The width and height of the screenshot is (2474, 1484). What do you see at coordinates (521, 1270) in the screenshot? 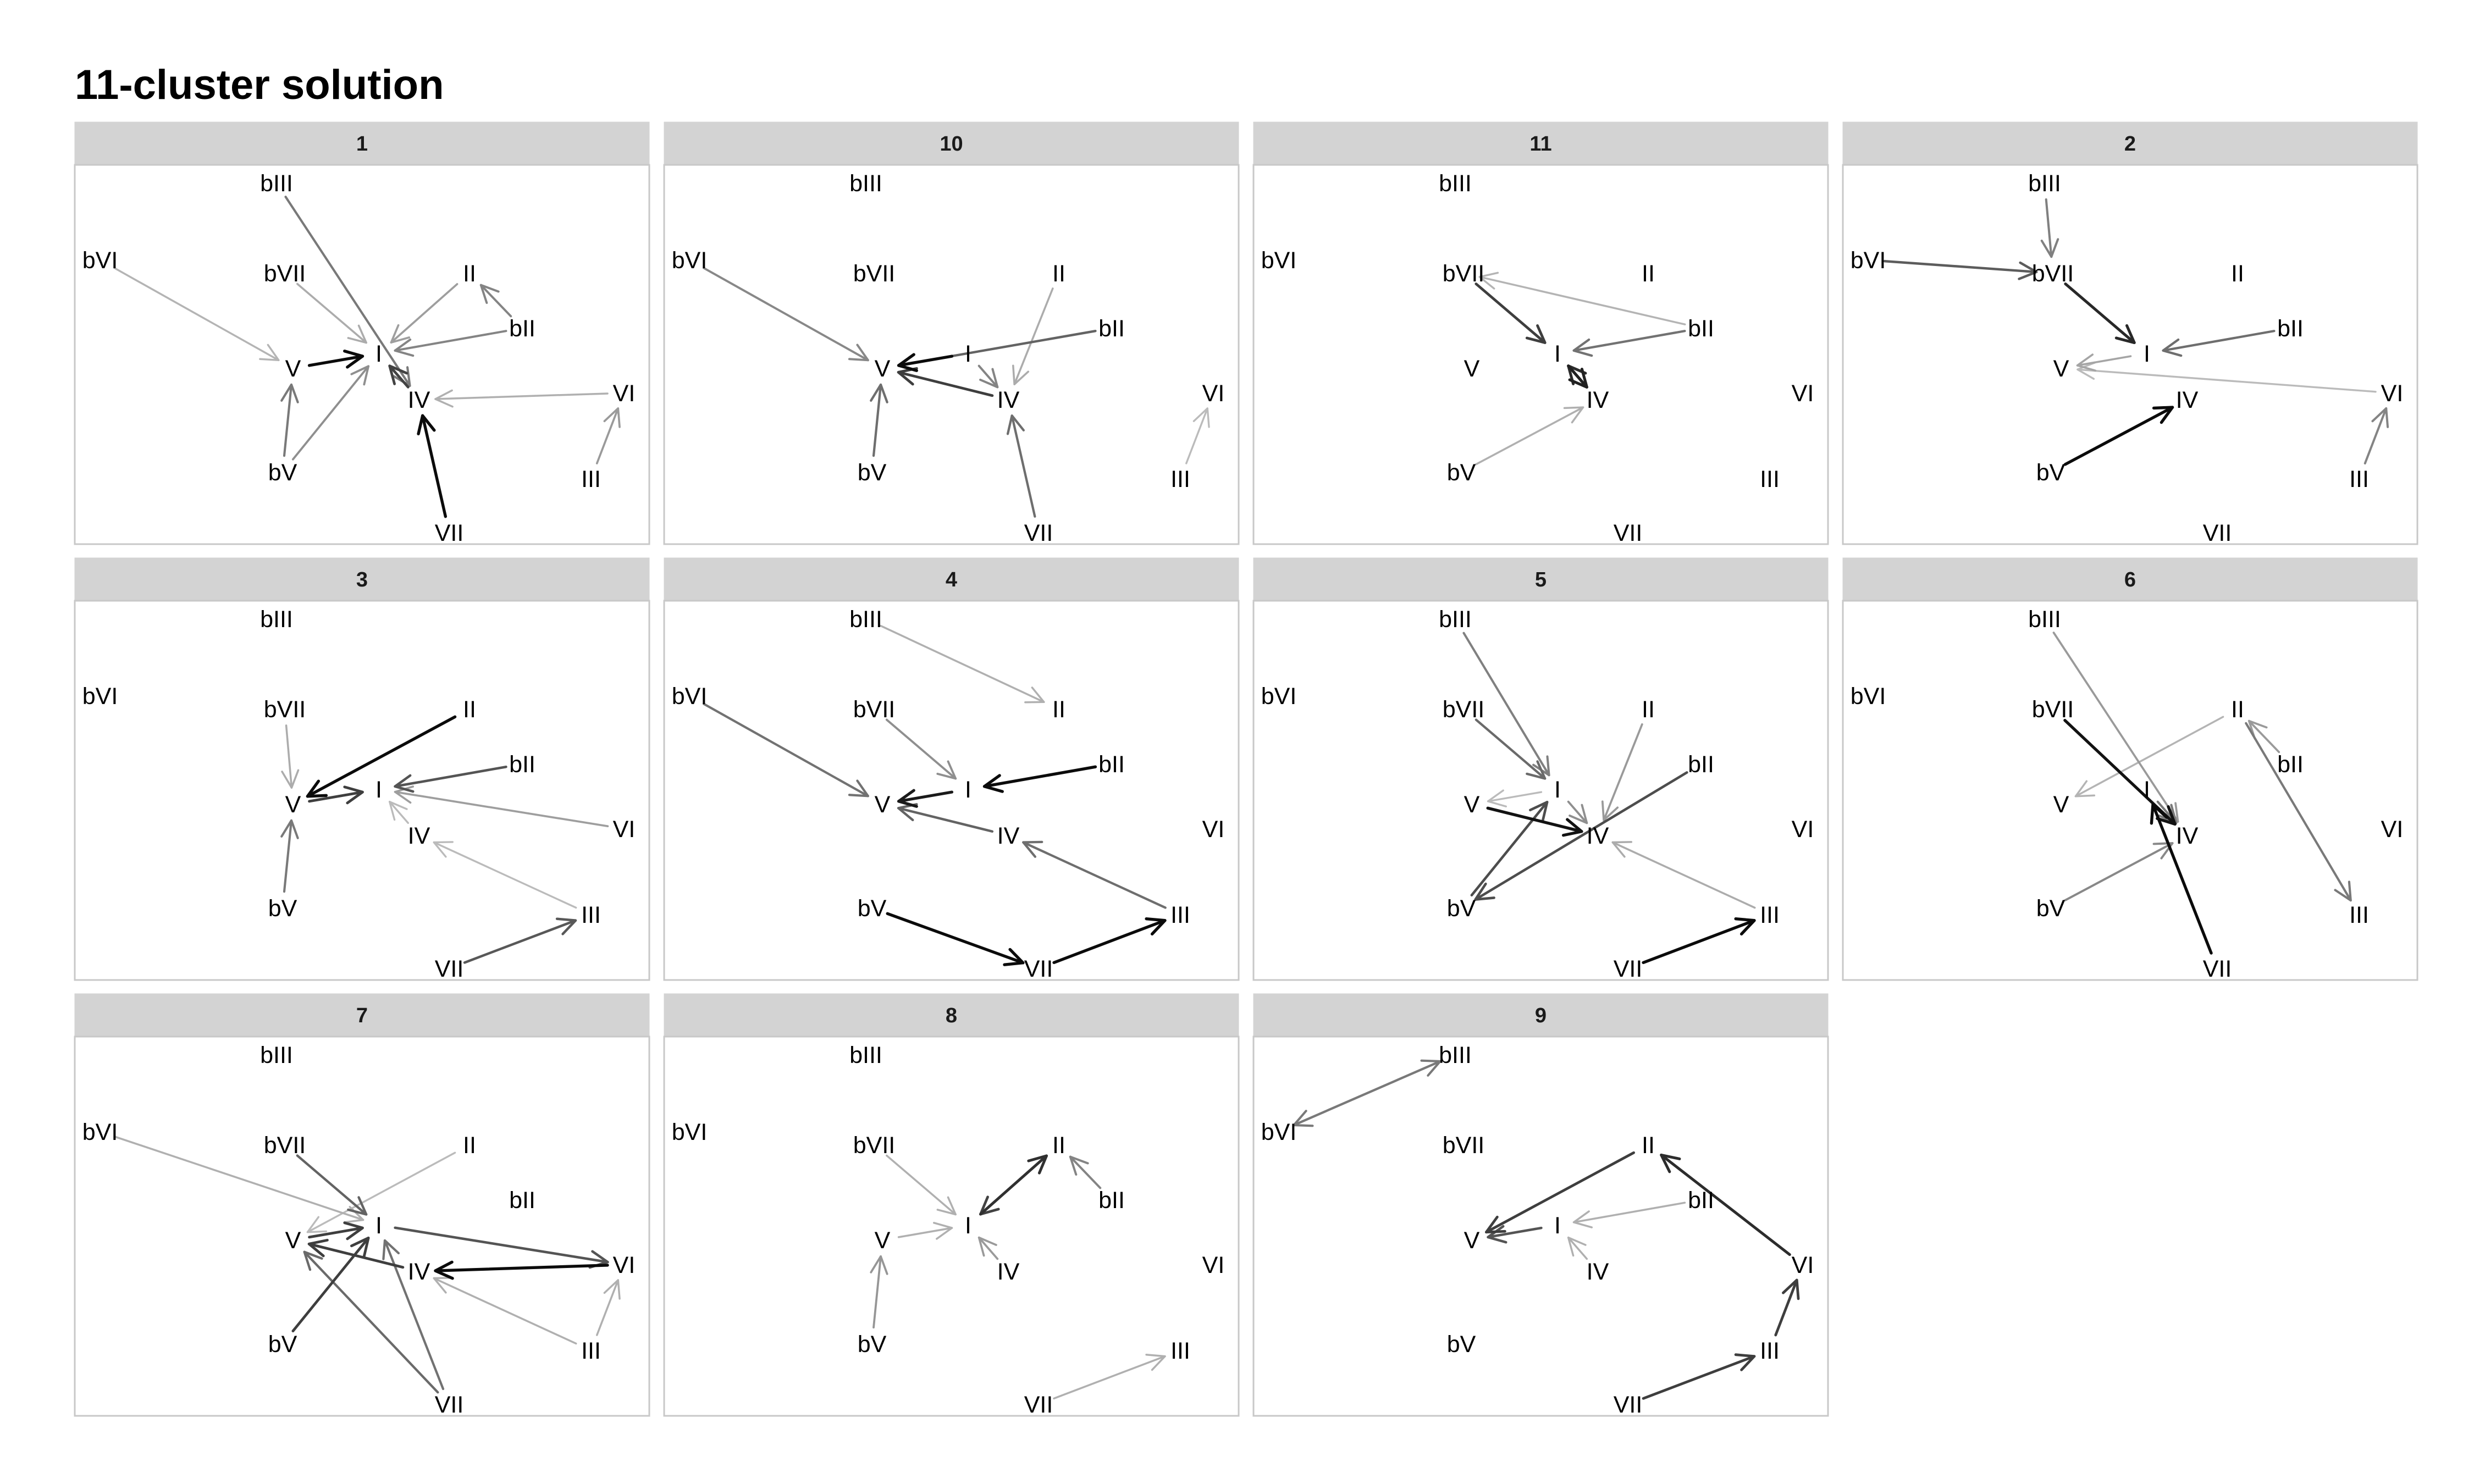
I see `edge-vi-to-iv` at bounding box center [521, 1270].